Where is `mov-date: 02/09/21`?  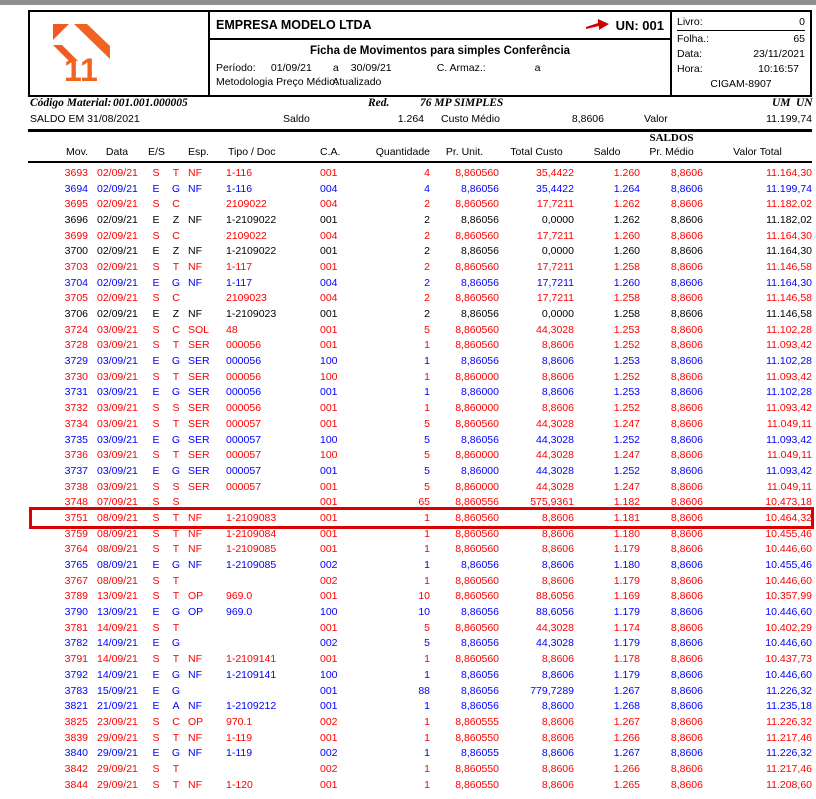
mov-date: 02/09/21 is located at coordinates (117, 251).